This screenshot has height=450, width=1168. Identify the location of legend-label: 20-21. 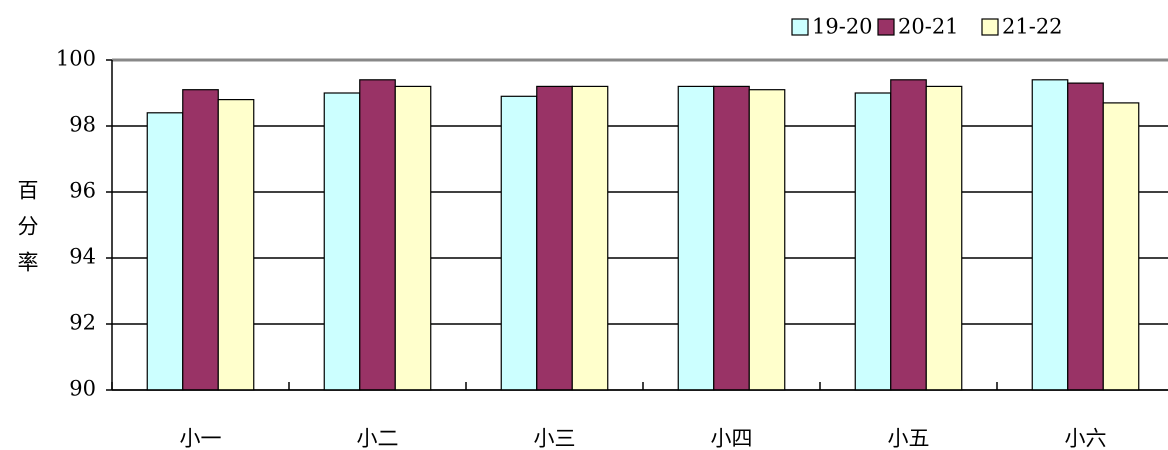
(928, 27).